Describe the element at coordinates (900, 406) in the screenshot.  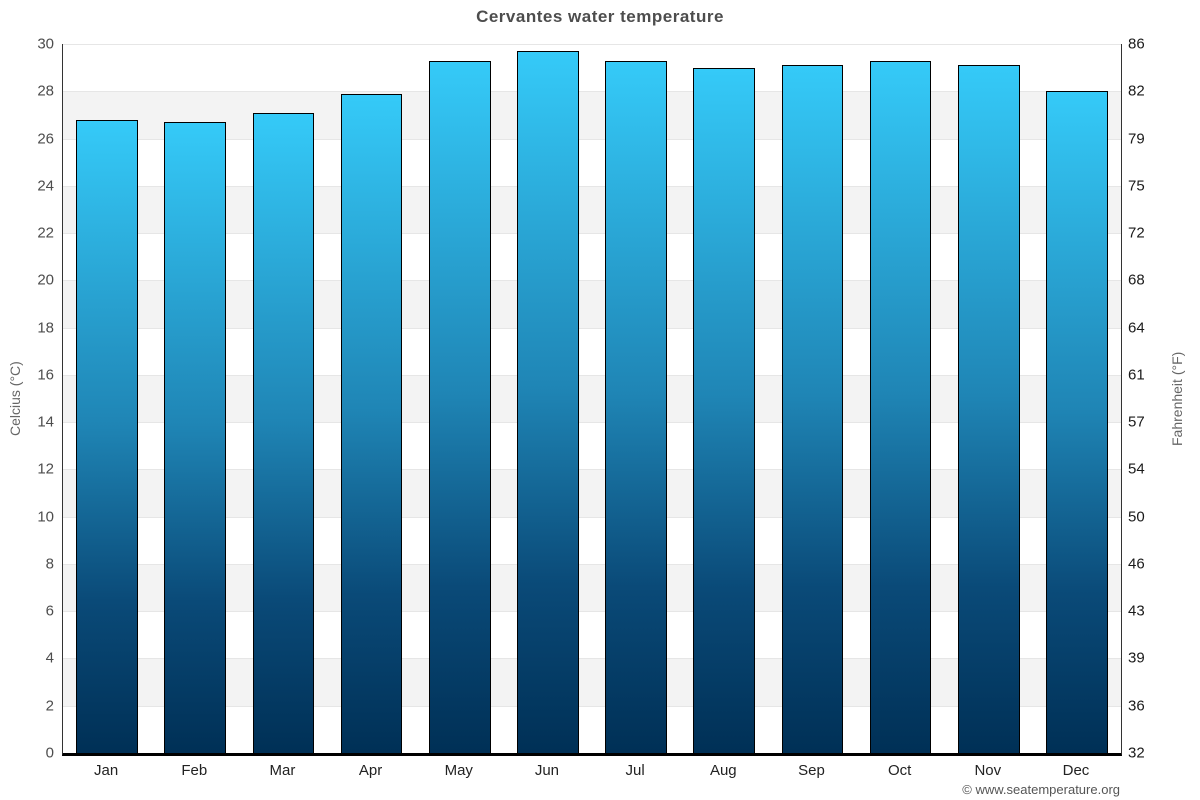
I see `bar-oct` at that location.